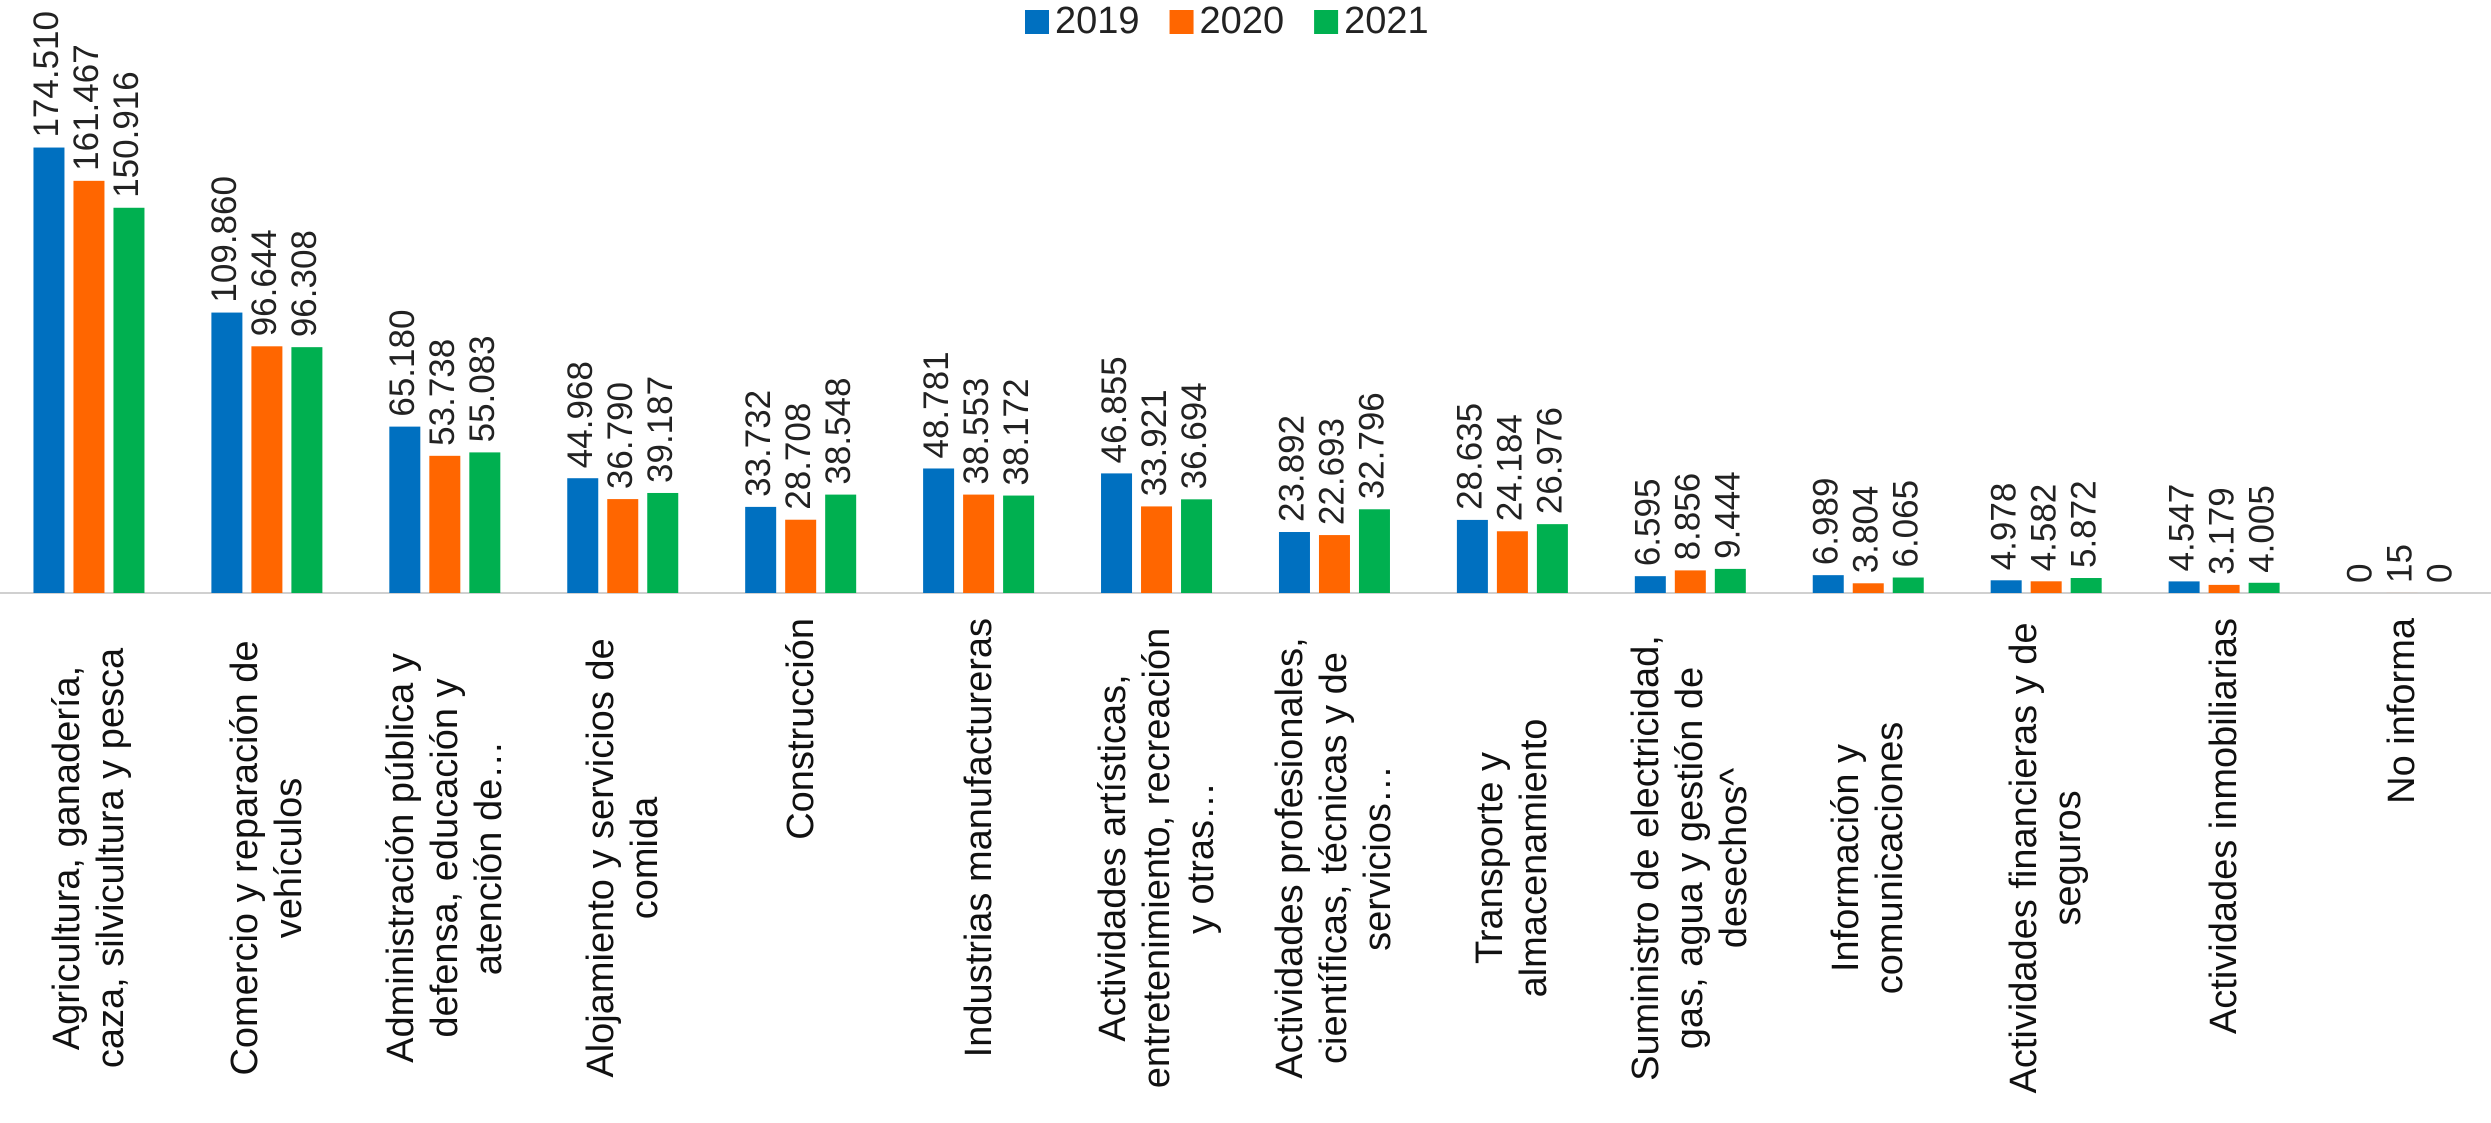  Describe the element at coordinates (86, 107) in the screenshot. I see `value-label: 161.467` at that location.